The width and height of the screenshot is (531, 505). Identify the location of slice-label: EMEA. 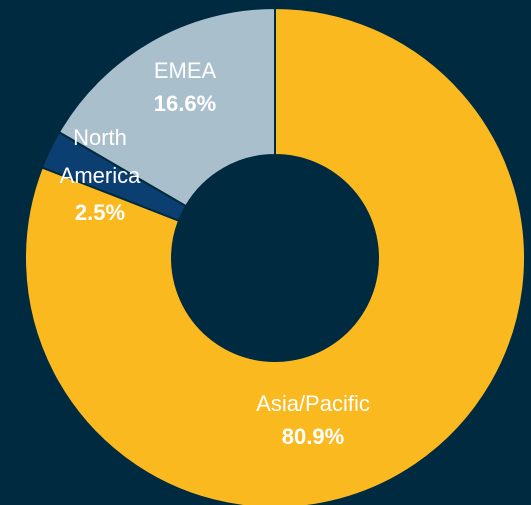
(185, 70).